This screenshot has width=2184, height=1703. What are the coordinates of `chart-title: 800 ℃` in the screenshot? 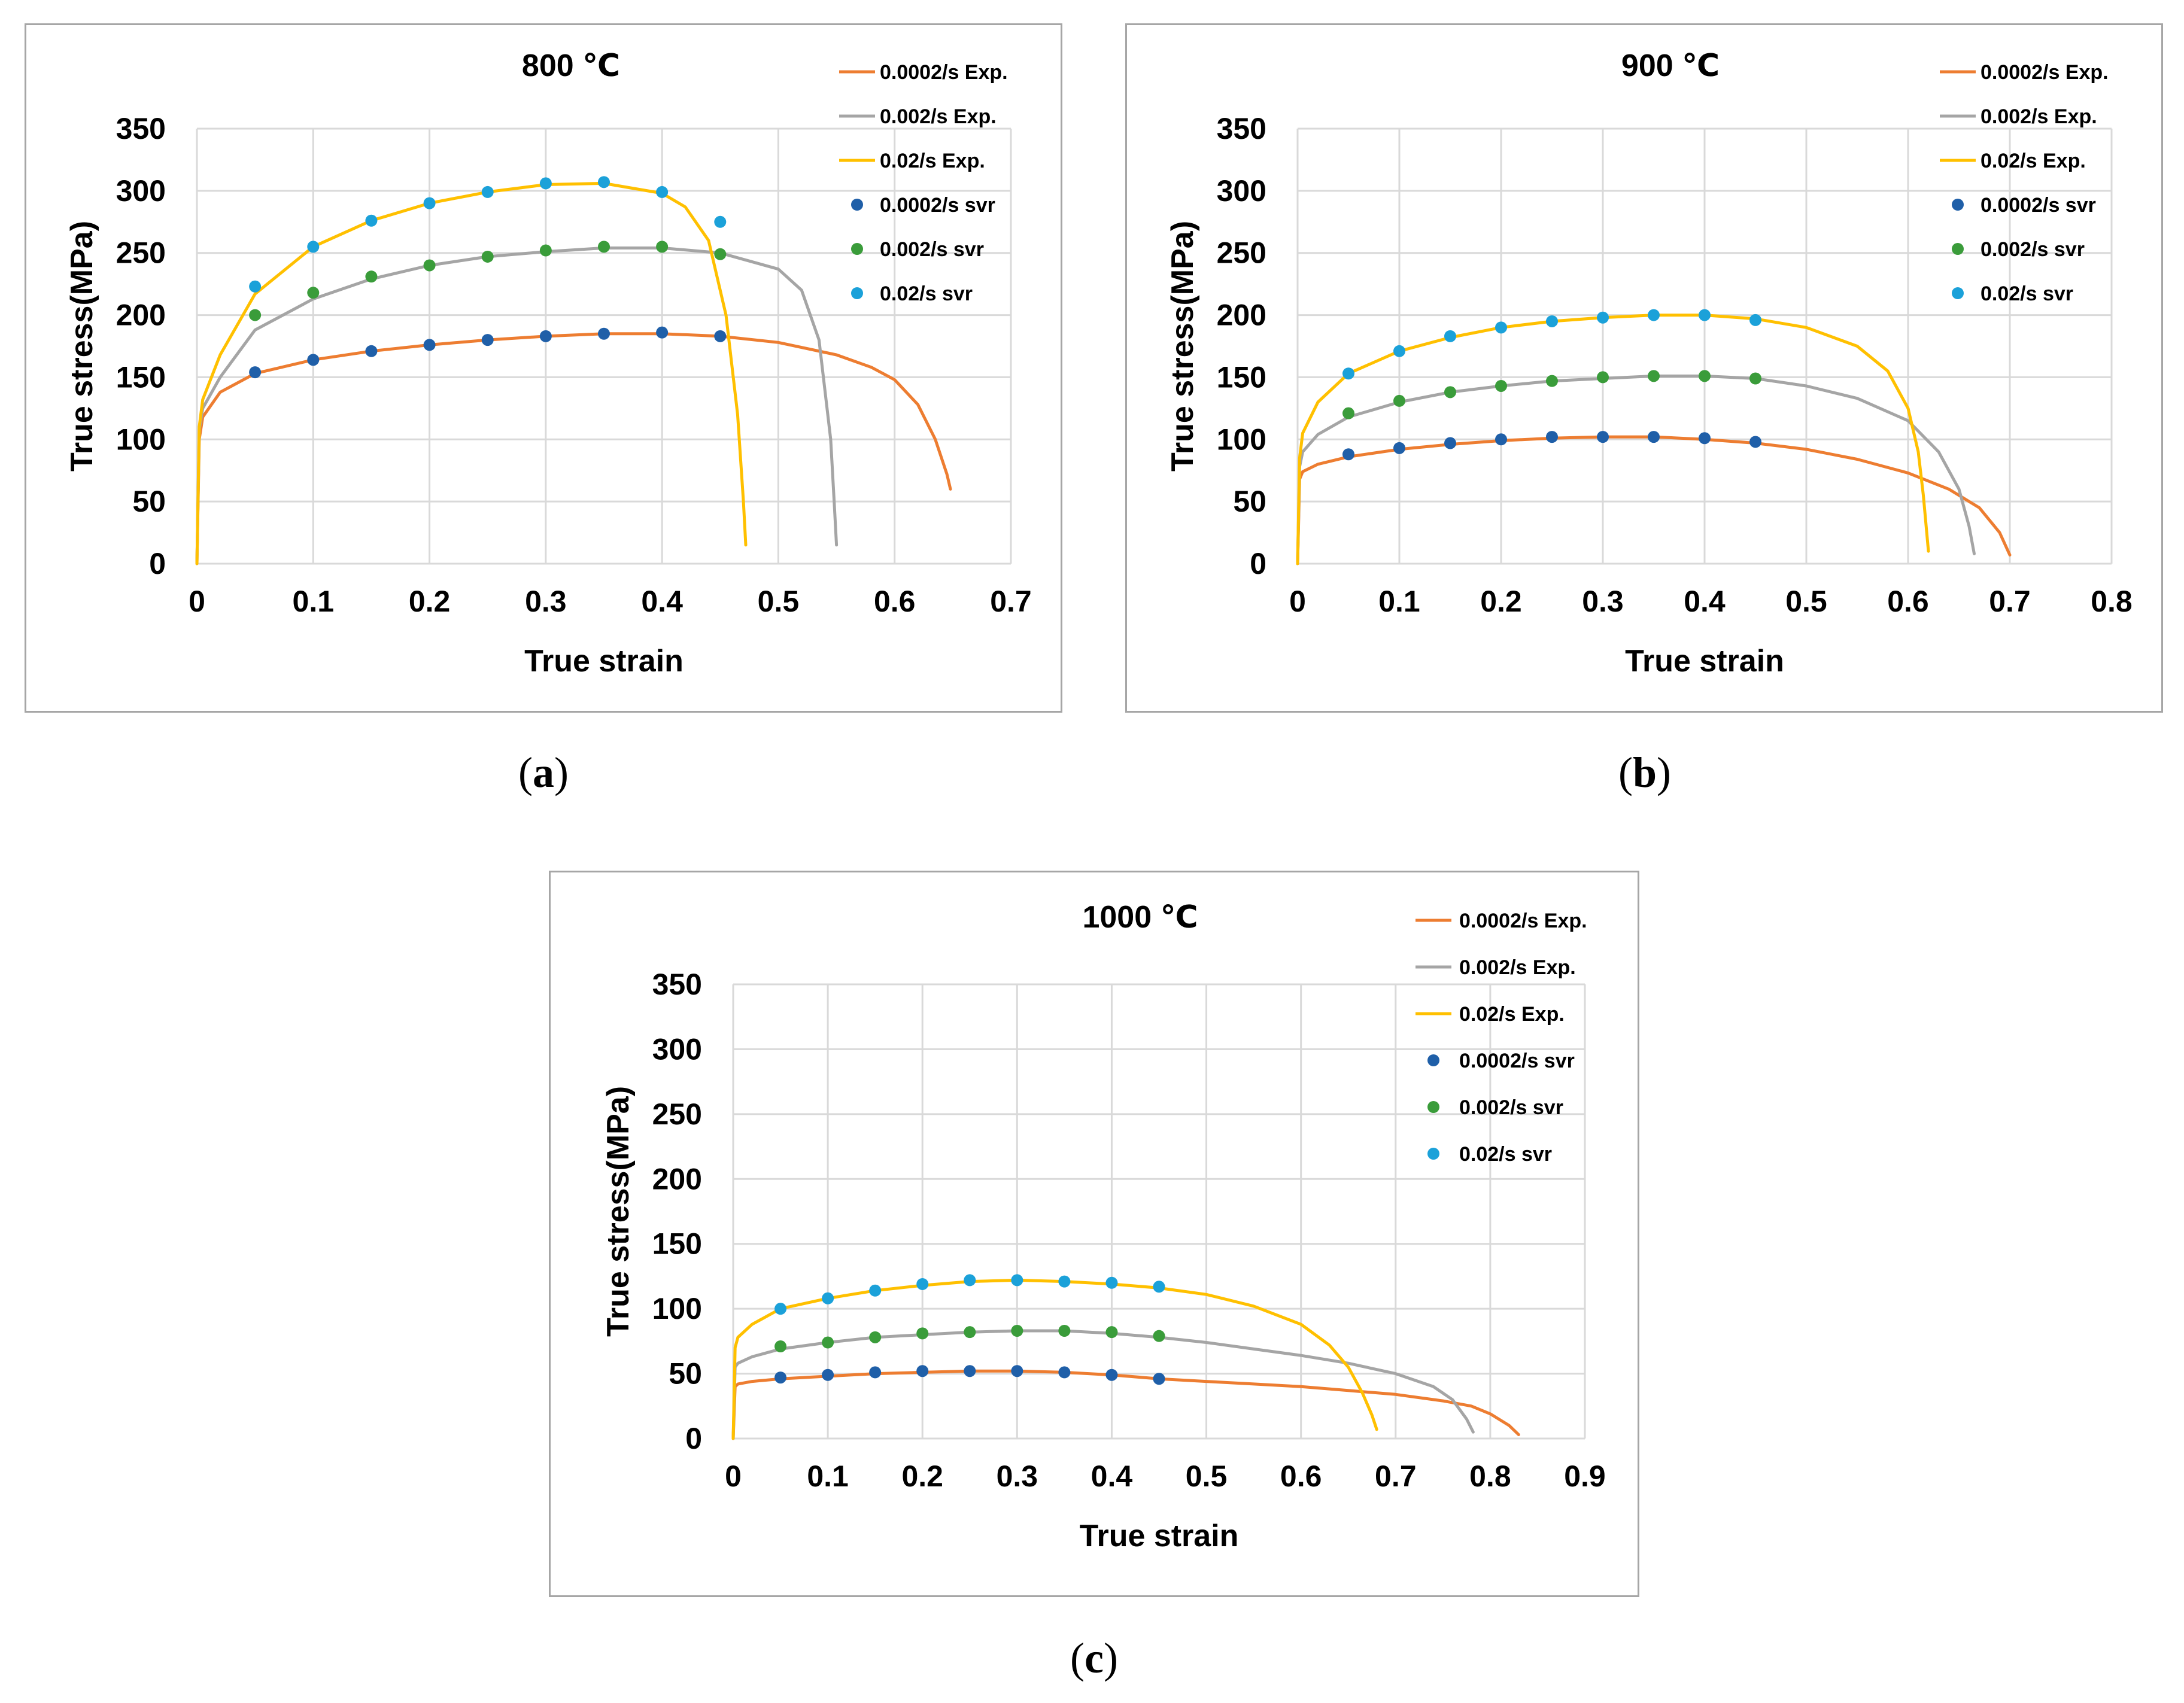 It's located at (571, 65).